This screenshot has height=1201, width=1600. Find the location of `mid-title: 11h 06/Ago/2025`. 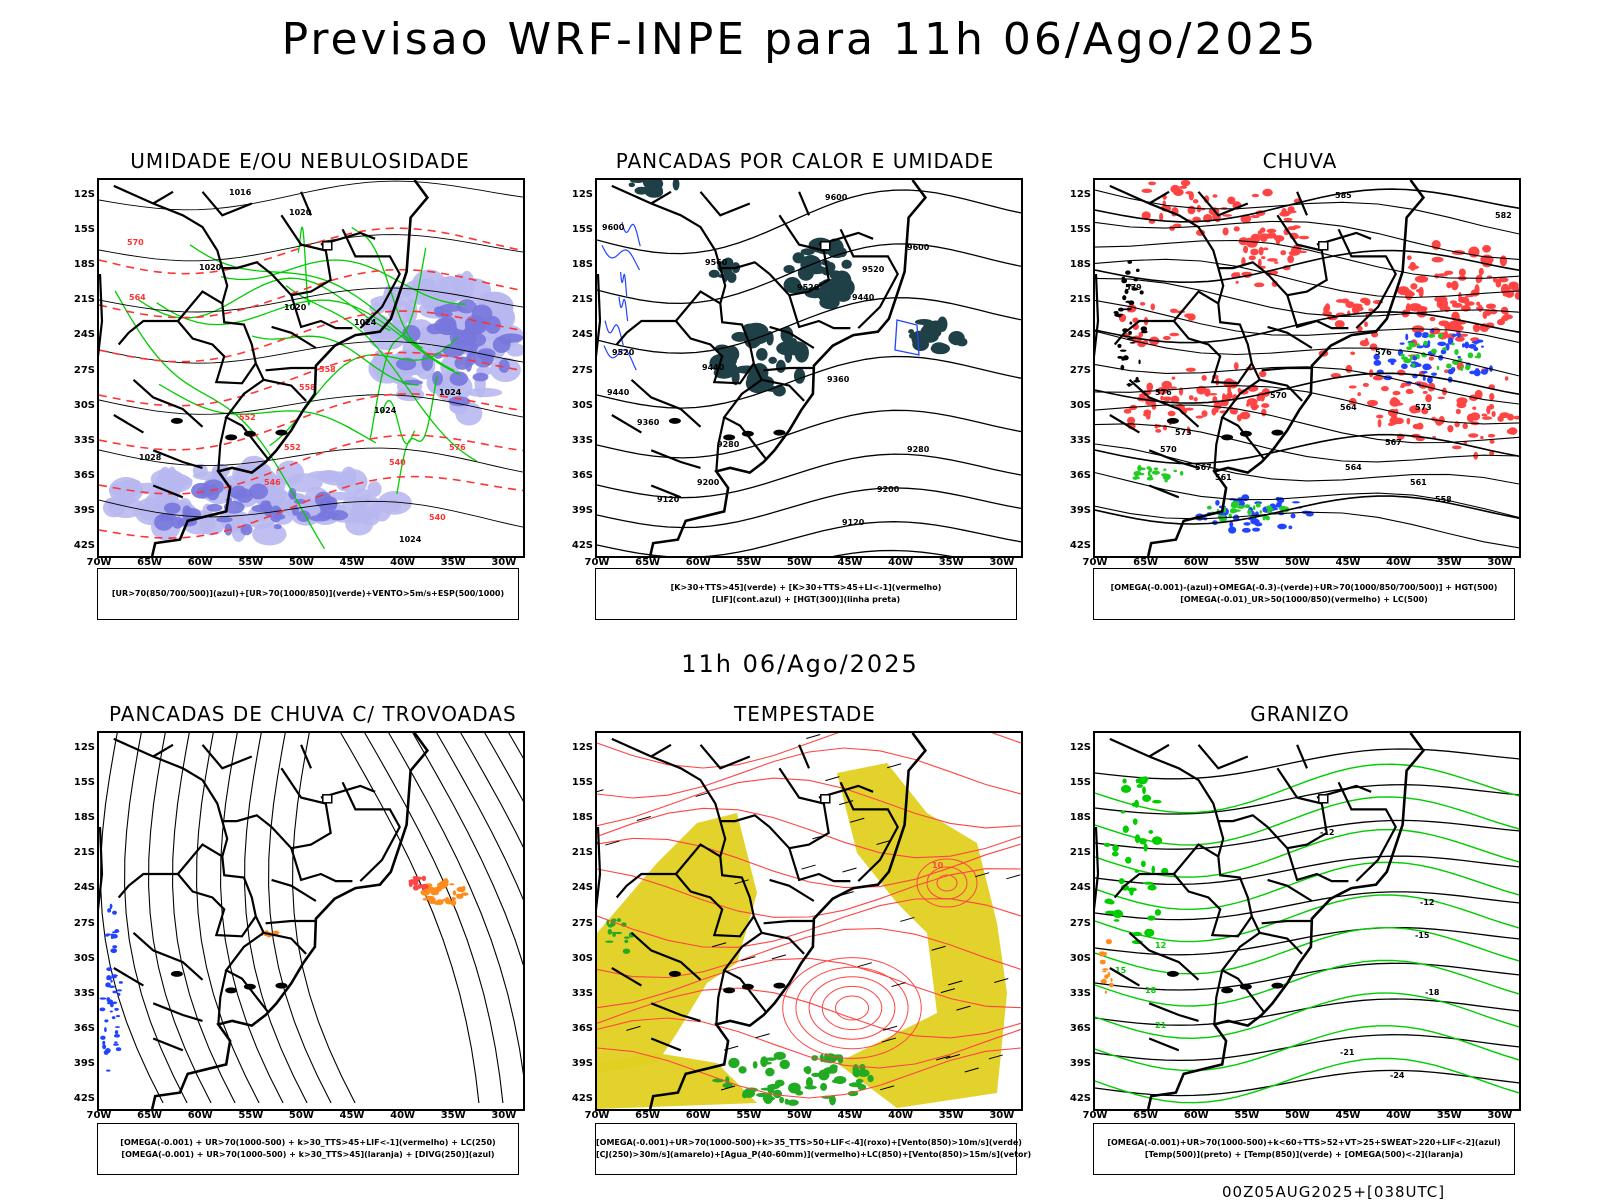

mid-title: 11h 06/Ago/2025 is located at coordinates (800, 664).